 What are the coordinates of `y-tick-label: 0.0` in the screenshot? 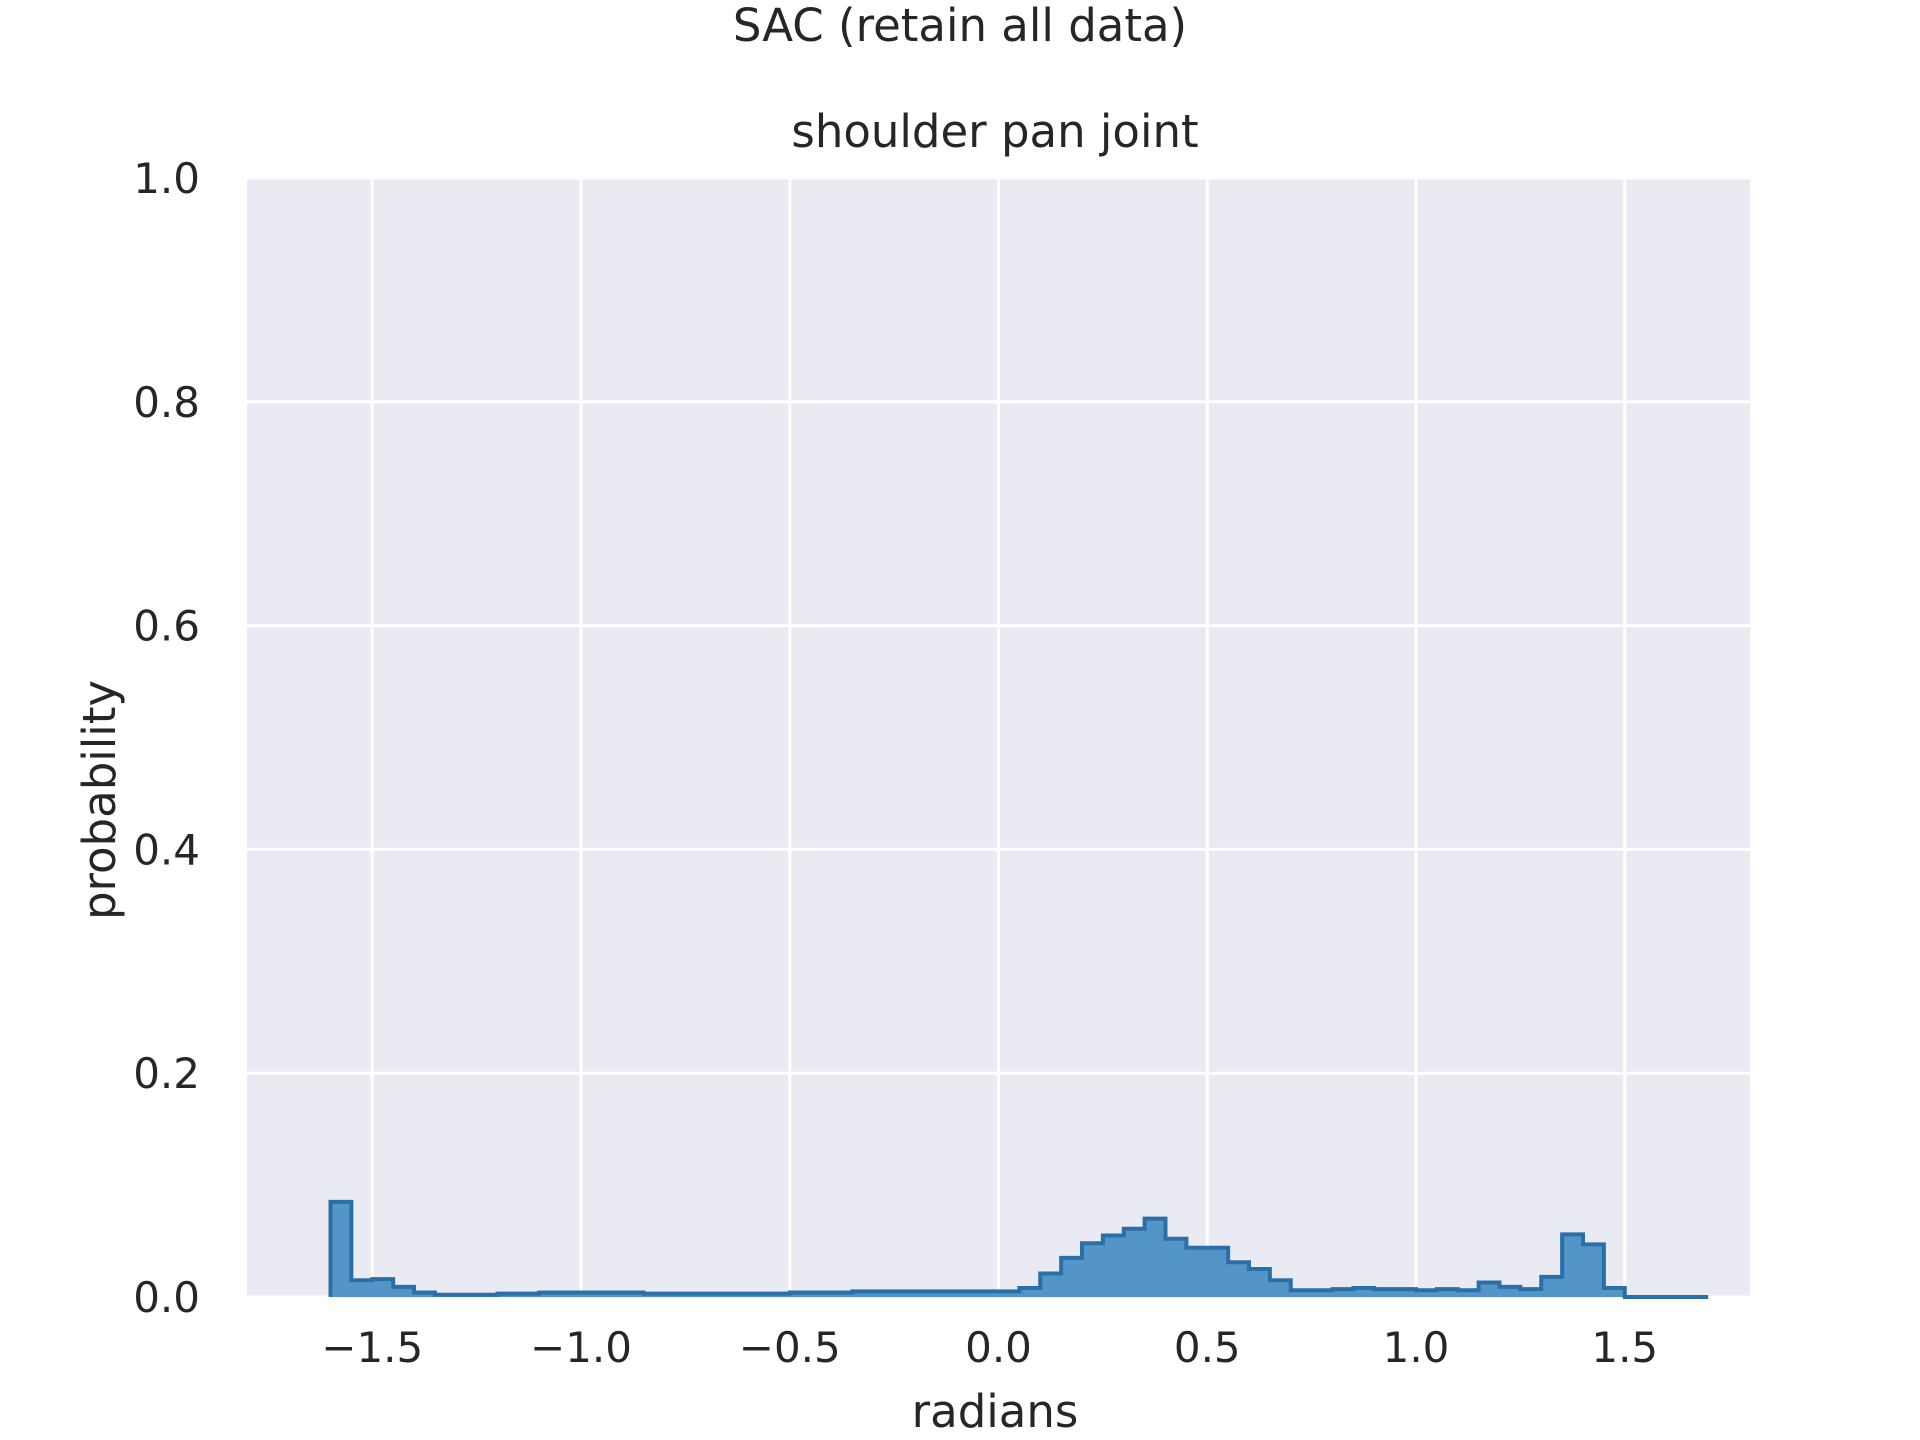 It's located at (166, 1297).